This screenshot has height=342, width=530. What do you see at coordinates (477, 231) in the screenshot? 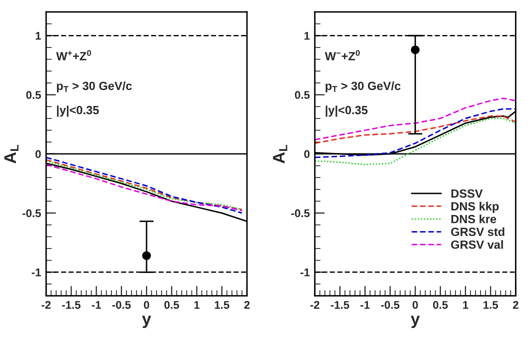
I see `legend-label: GRSV std` at bounding box center [477, 231].